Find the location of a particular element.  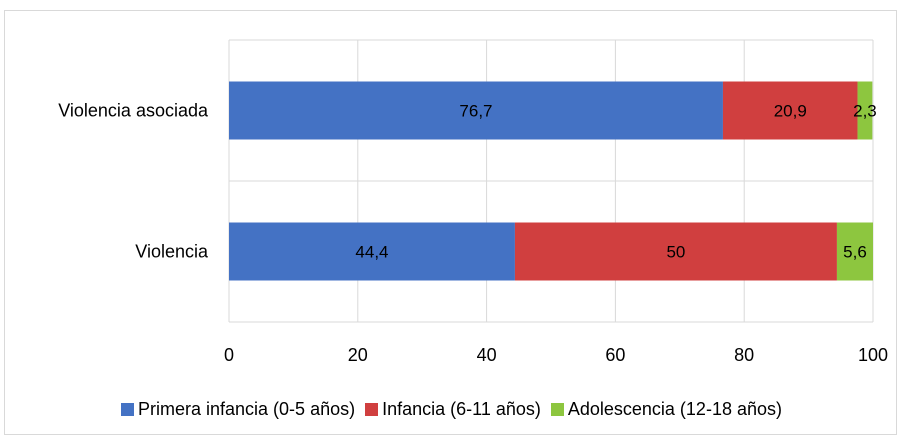

x-tick-label-0: 0 is located at coordinates (229, 355).